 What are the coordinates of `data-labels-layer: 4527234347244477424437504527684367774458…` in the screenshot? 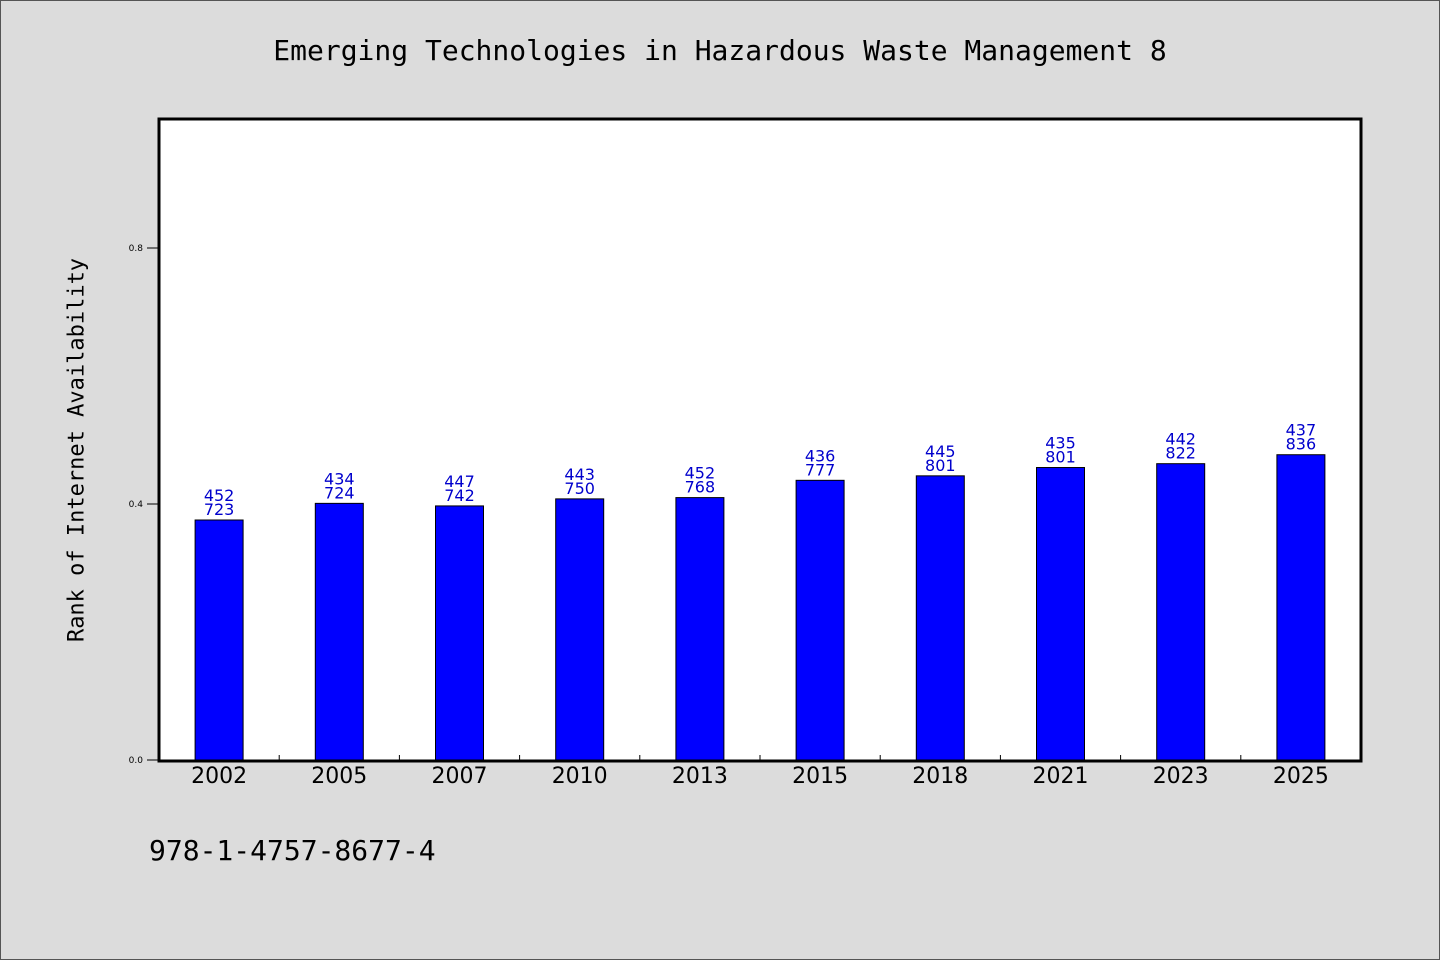 It's located at (760, 470).